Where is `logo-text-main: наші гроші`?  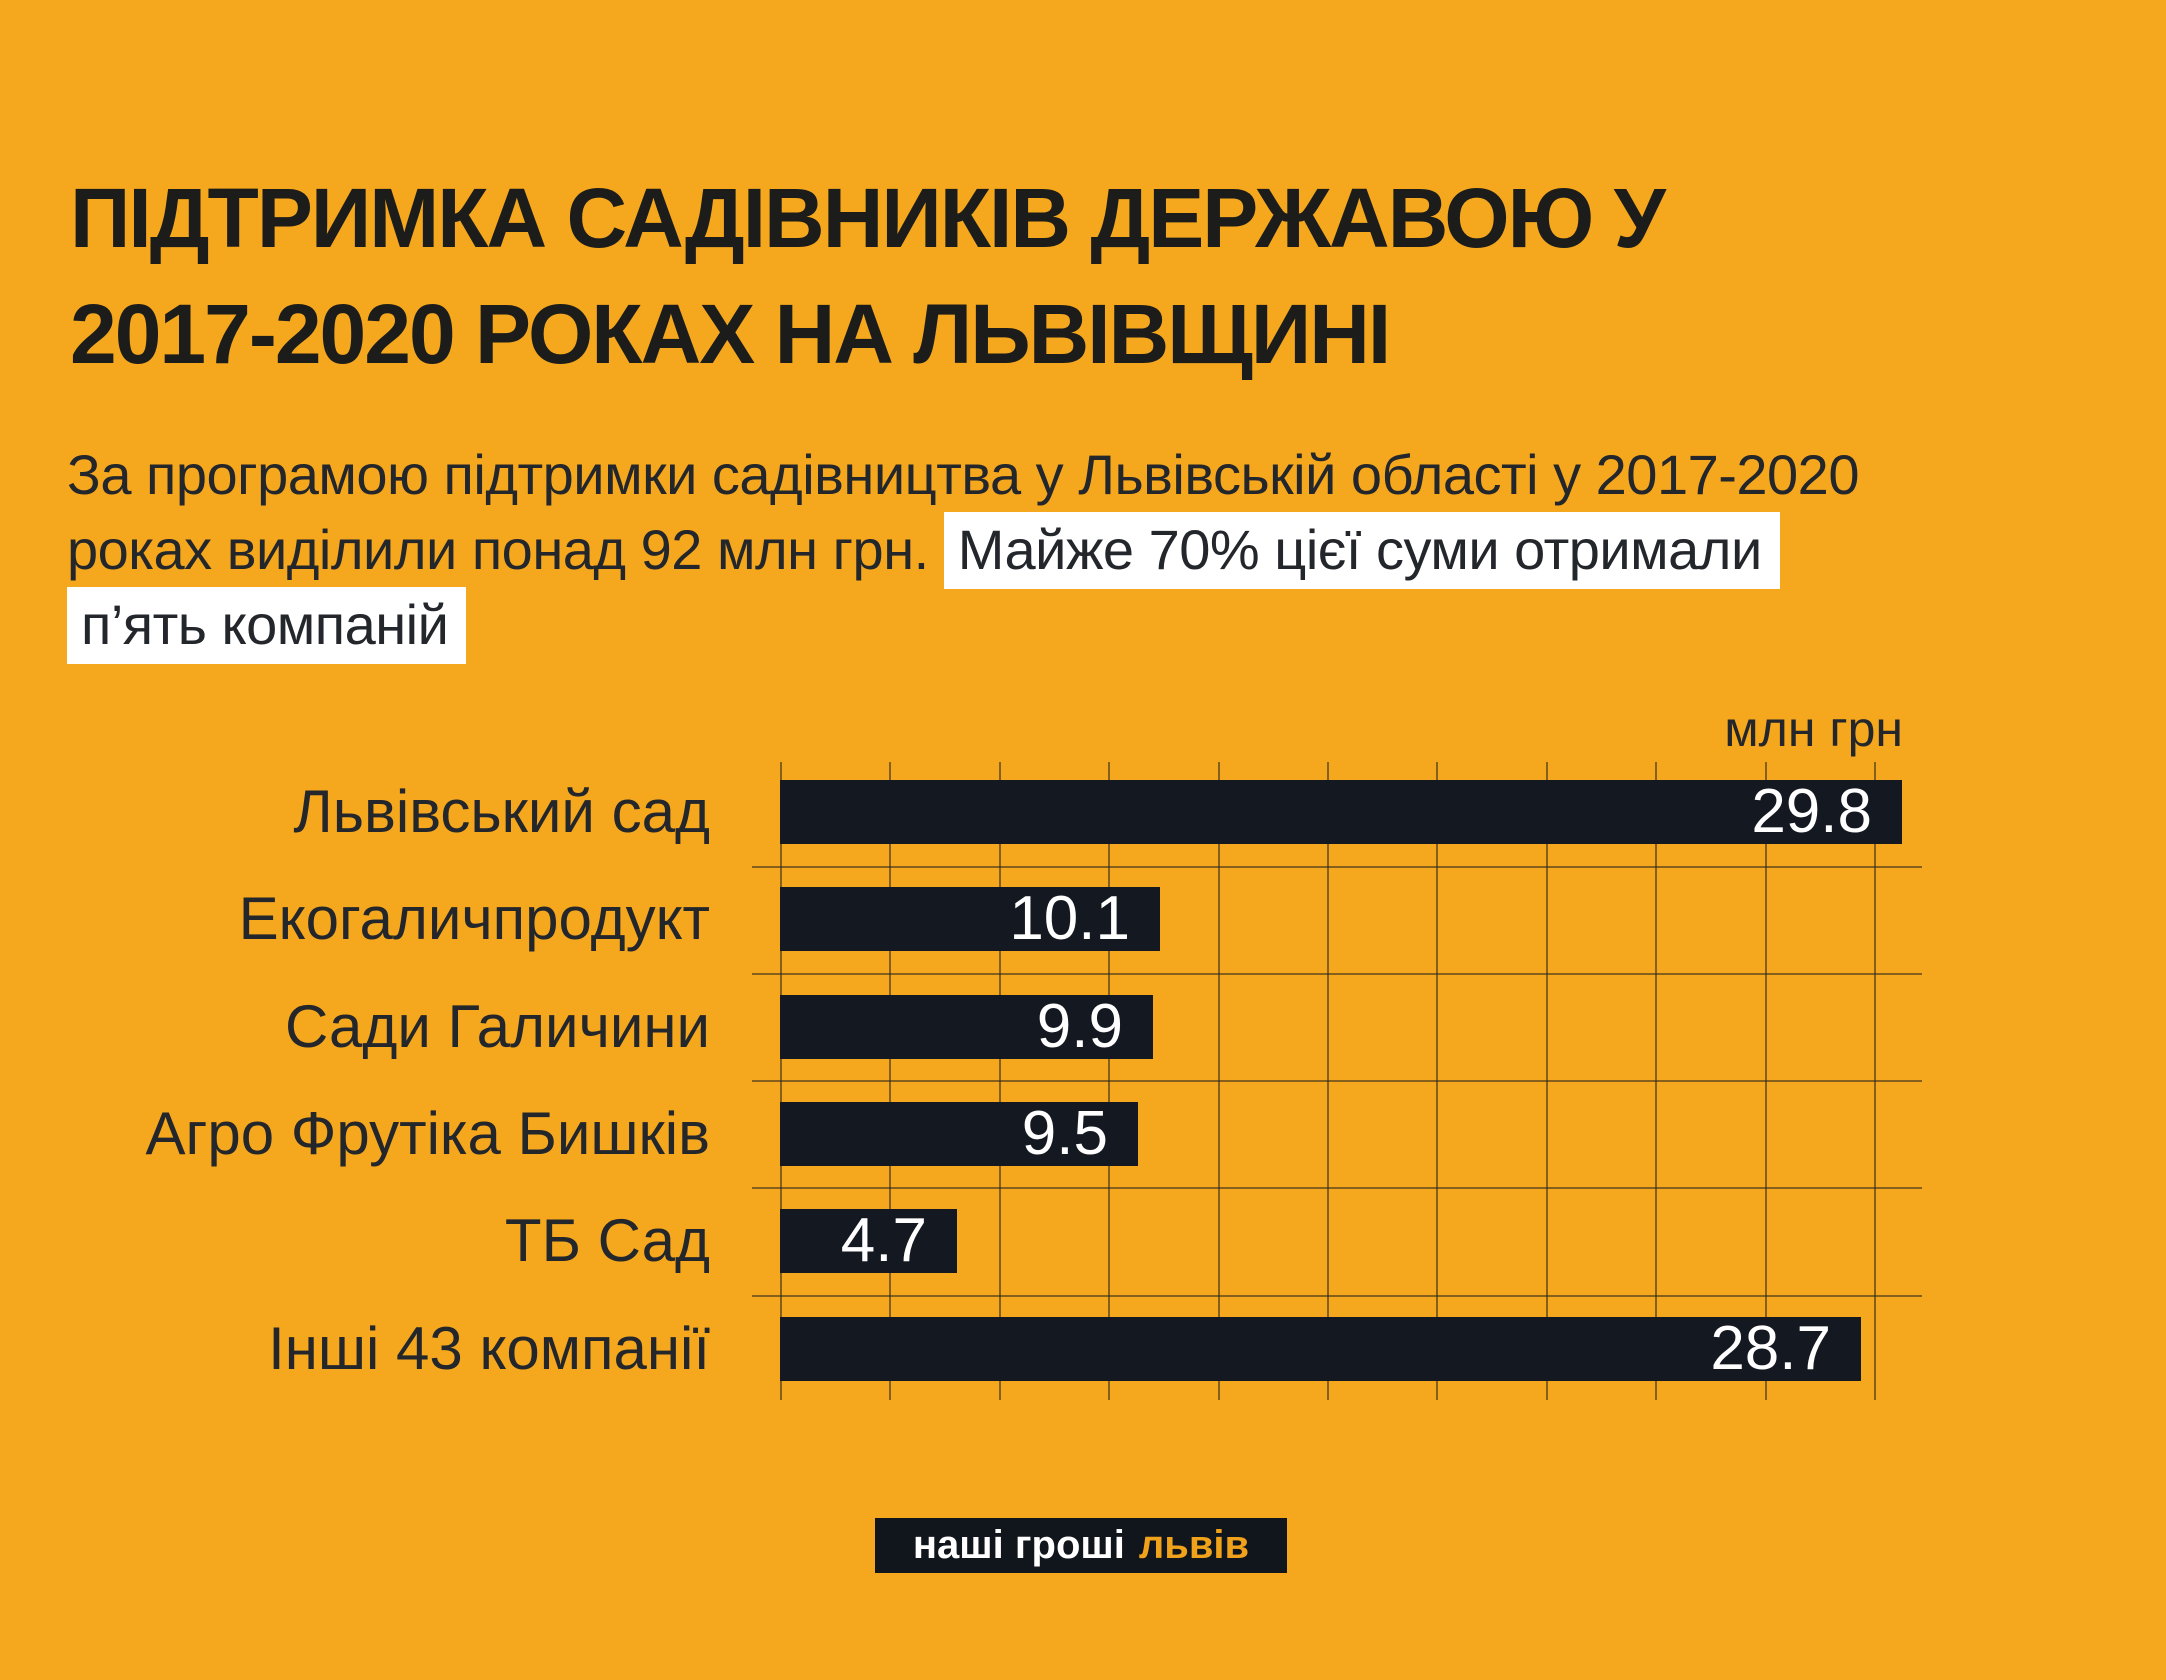 logo-text-main: наші гроші is located at coordinates (1018, 1545).